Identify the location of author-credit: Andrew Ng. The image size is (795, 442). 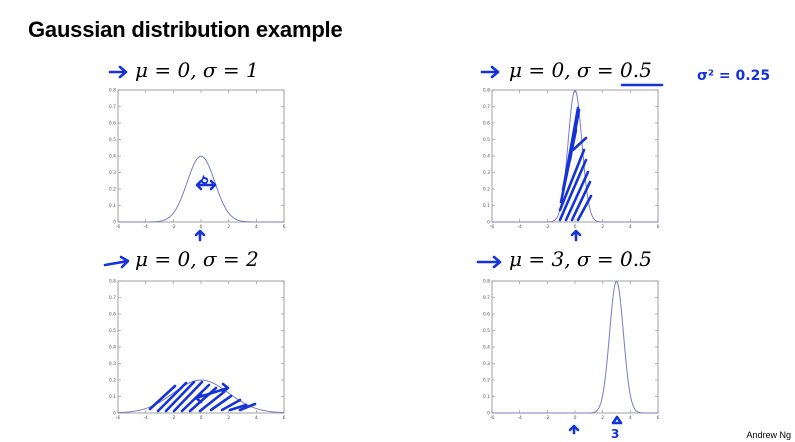
(768, 435).